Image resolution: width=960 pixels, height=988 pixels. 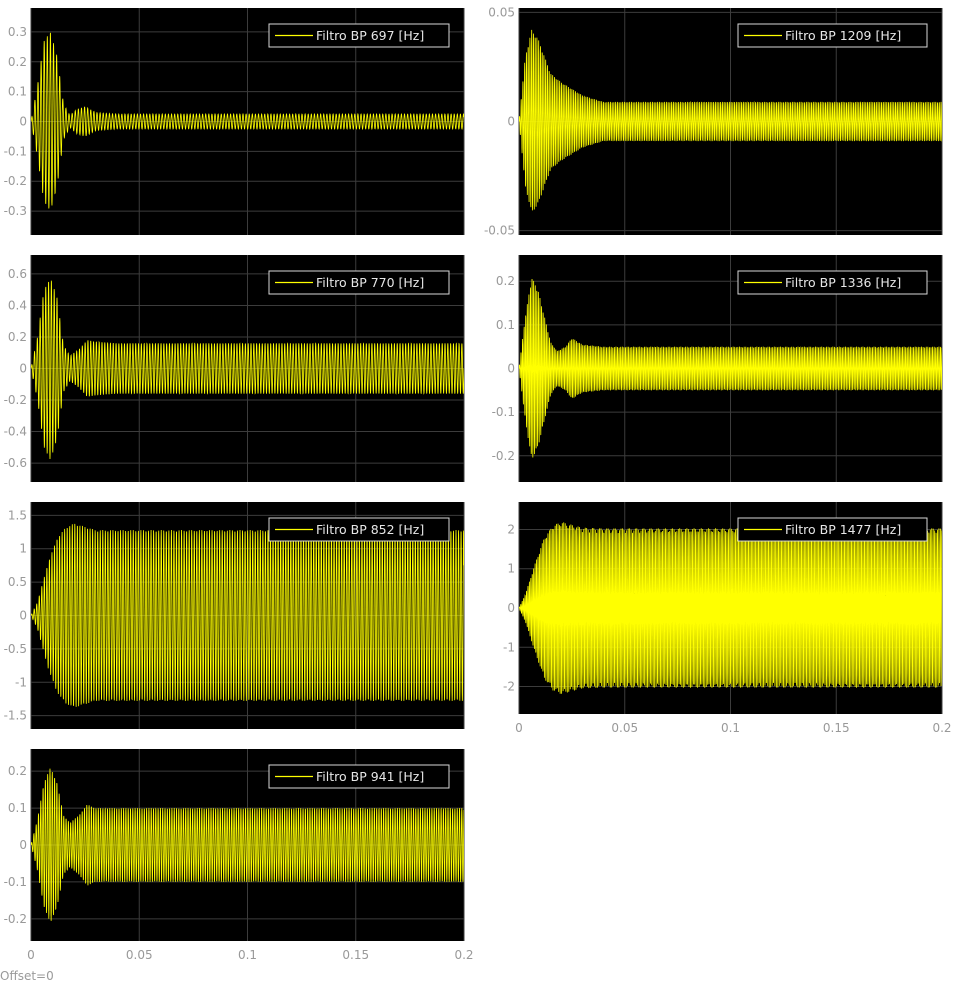 I want to click on legend: Filtro BP 770 [Hz], so click(x=359, y=282).